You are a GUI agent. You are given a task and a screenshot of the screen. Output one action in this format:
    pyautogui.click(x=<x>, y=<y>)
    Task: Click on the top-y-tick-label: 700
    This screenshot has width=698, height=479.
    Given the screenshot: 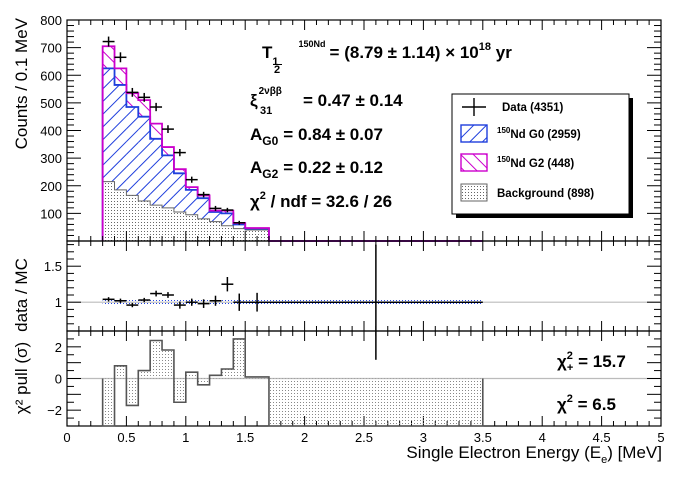 What is the action you would take?
    pyautogui.click(x=51, y=48)
    